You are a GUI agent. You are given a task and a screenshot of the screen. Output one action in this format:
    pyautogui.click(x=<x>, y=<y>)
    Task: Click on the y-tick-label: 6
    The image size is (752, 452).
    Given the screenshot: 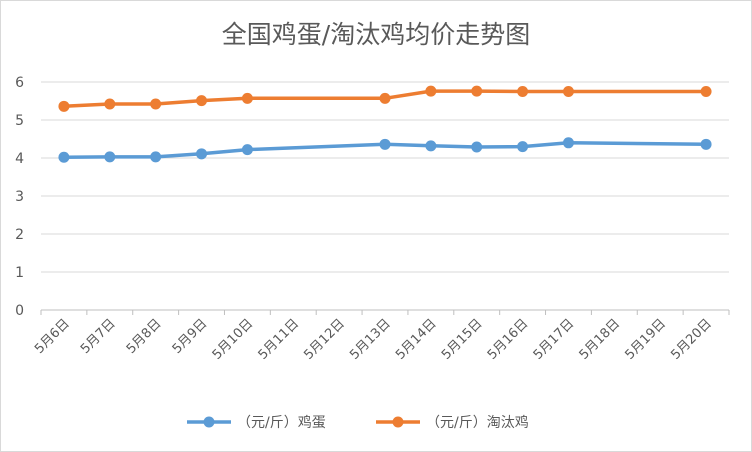 What is the action you would take?
    pyautogui.click(x=19, y=83)
    